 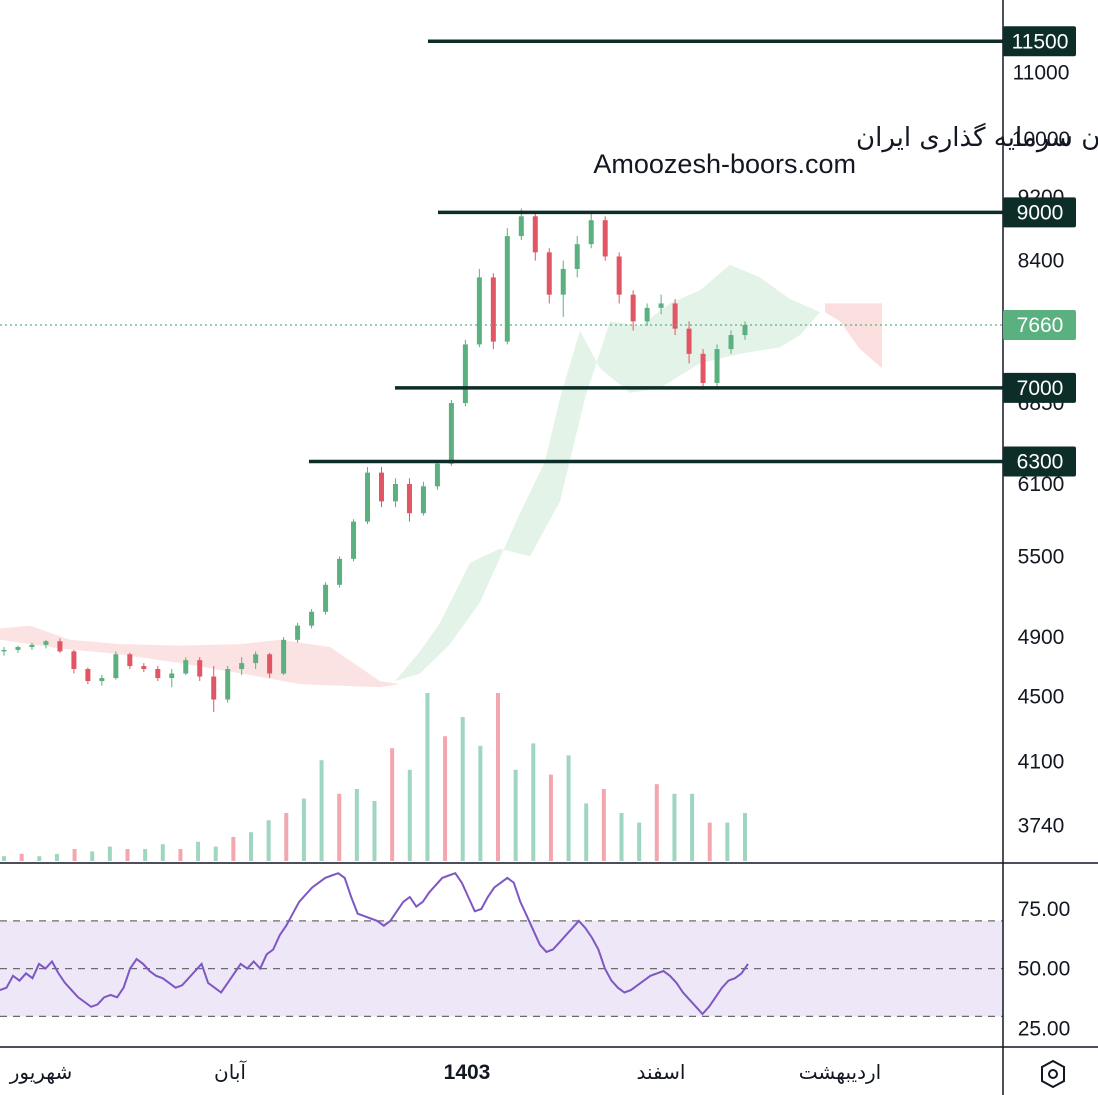 I want to click on current-price-tag-box, so click(x=1039, y=324).